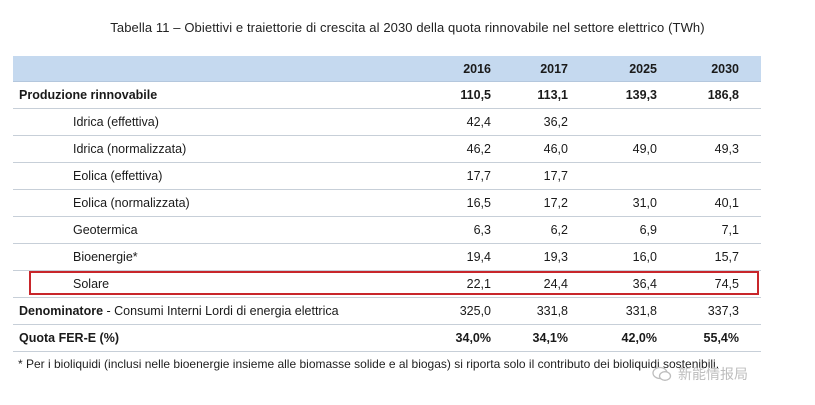 This screenshot has height=405, width=815. What do you see at coordinates (387, 122) in the screenshot?
I see `table-row-idrica-effettiva: Idrica (effettiva) 42,4 36,2` at bounding box center [387, 122].